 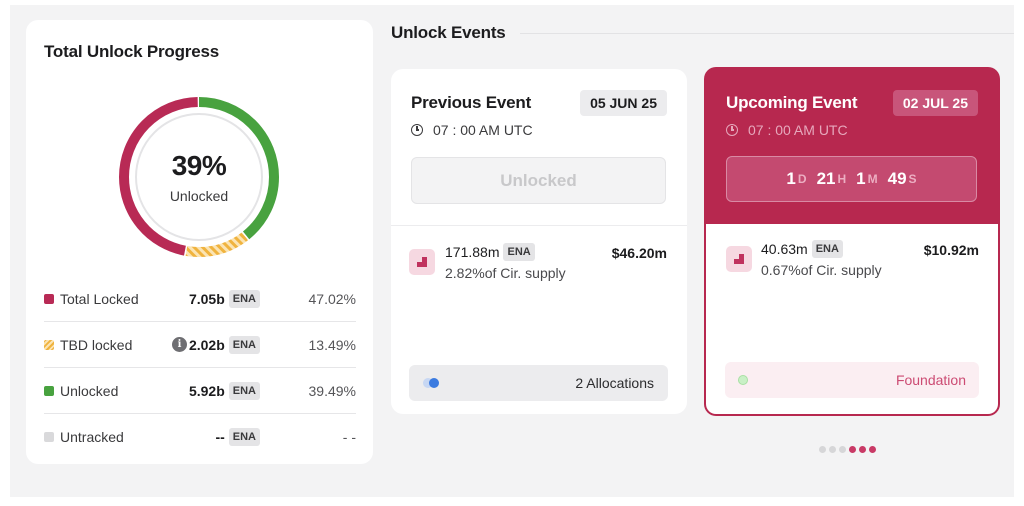 I want to click on legend-label: Untracked, so click(x=92, y=437).